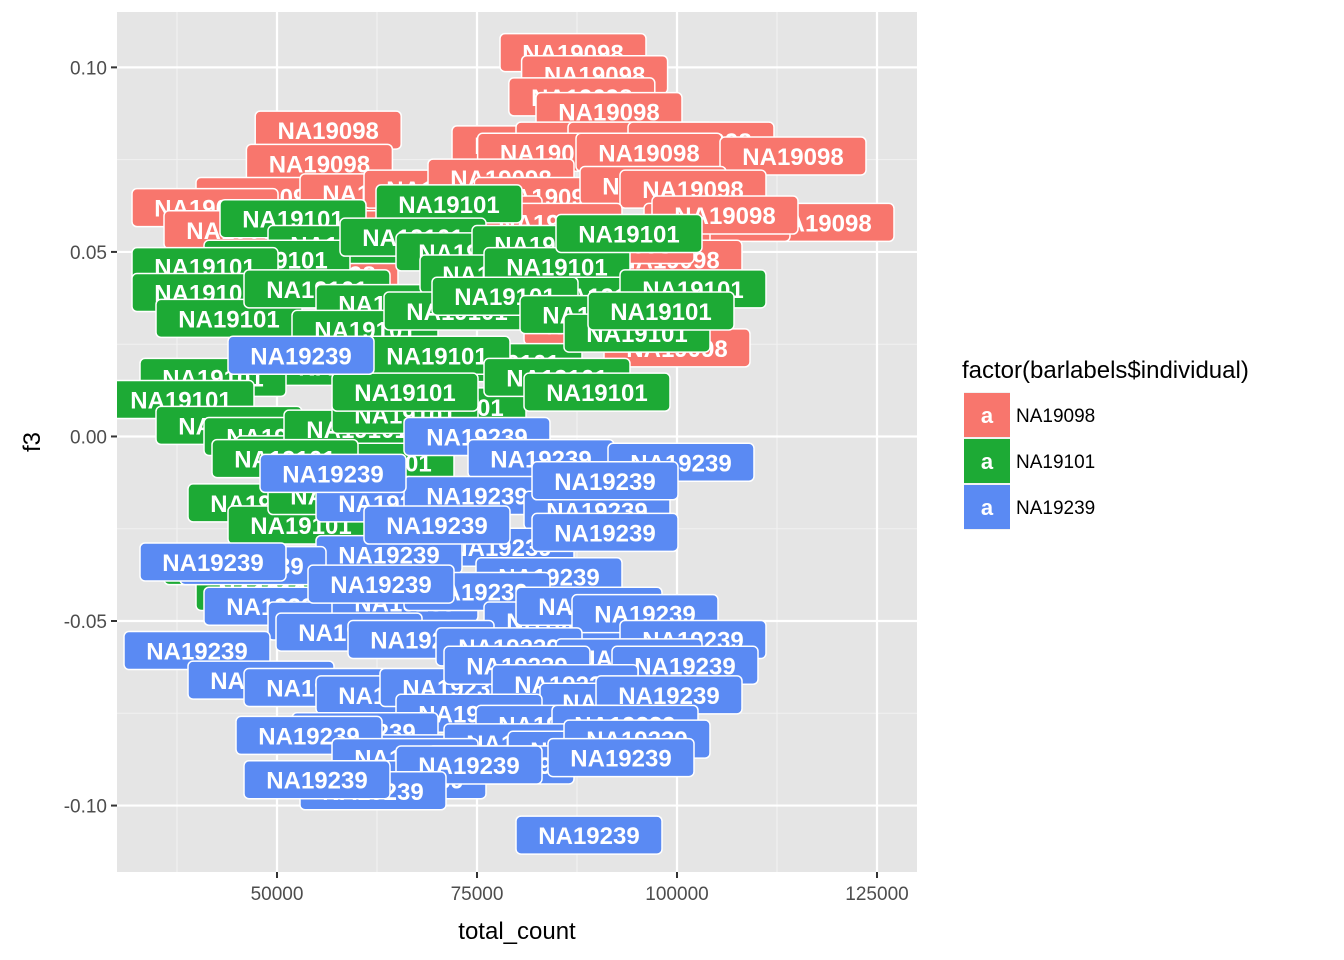 This screenshot has width=1344, height=960. I want to click on y-axis: -0.10 -0.05 0.00 0.05 0.10, so click(90, 438).